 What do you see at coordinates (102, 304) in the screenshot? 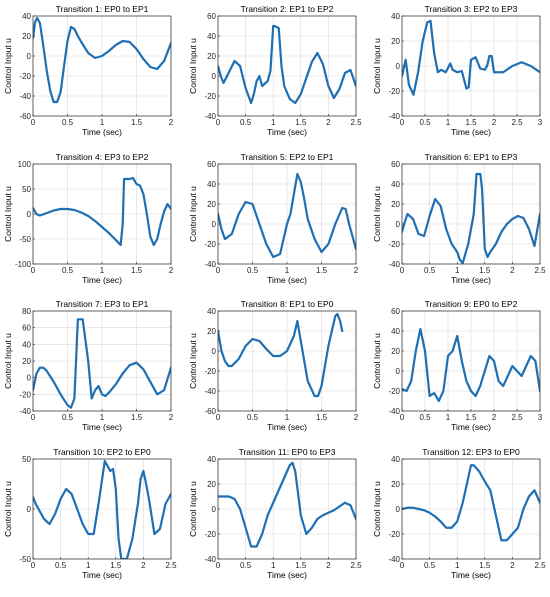
I see `chart-title: Transition 7: EP3 to EP1` at bounding box center [102, 304].